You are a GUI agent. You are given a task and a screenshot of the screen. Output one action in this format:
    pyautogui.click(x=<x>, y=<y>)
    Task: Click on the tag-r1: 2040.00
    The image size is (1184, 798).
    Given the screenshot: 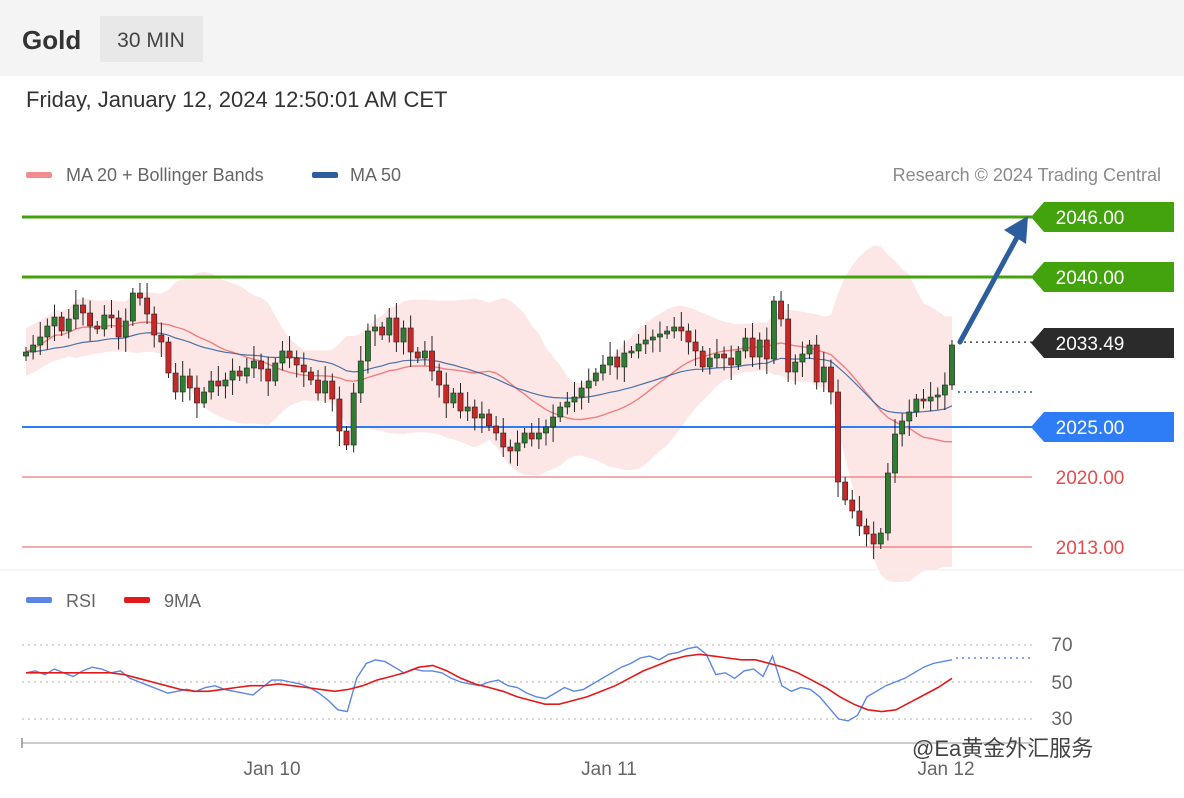 What is the action you would take?
    pyautogui.click(x=1102, y=277)
    